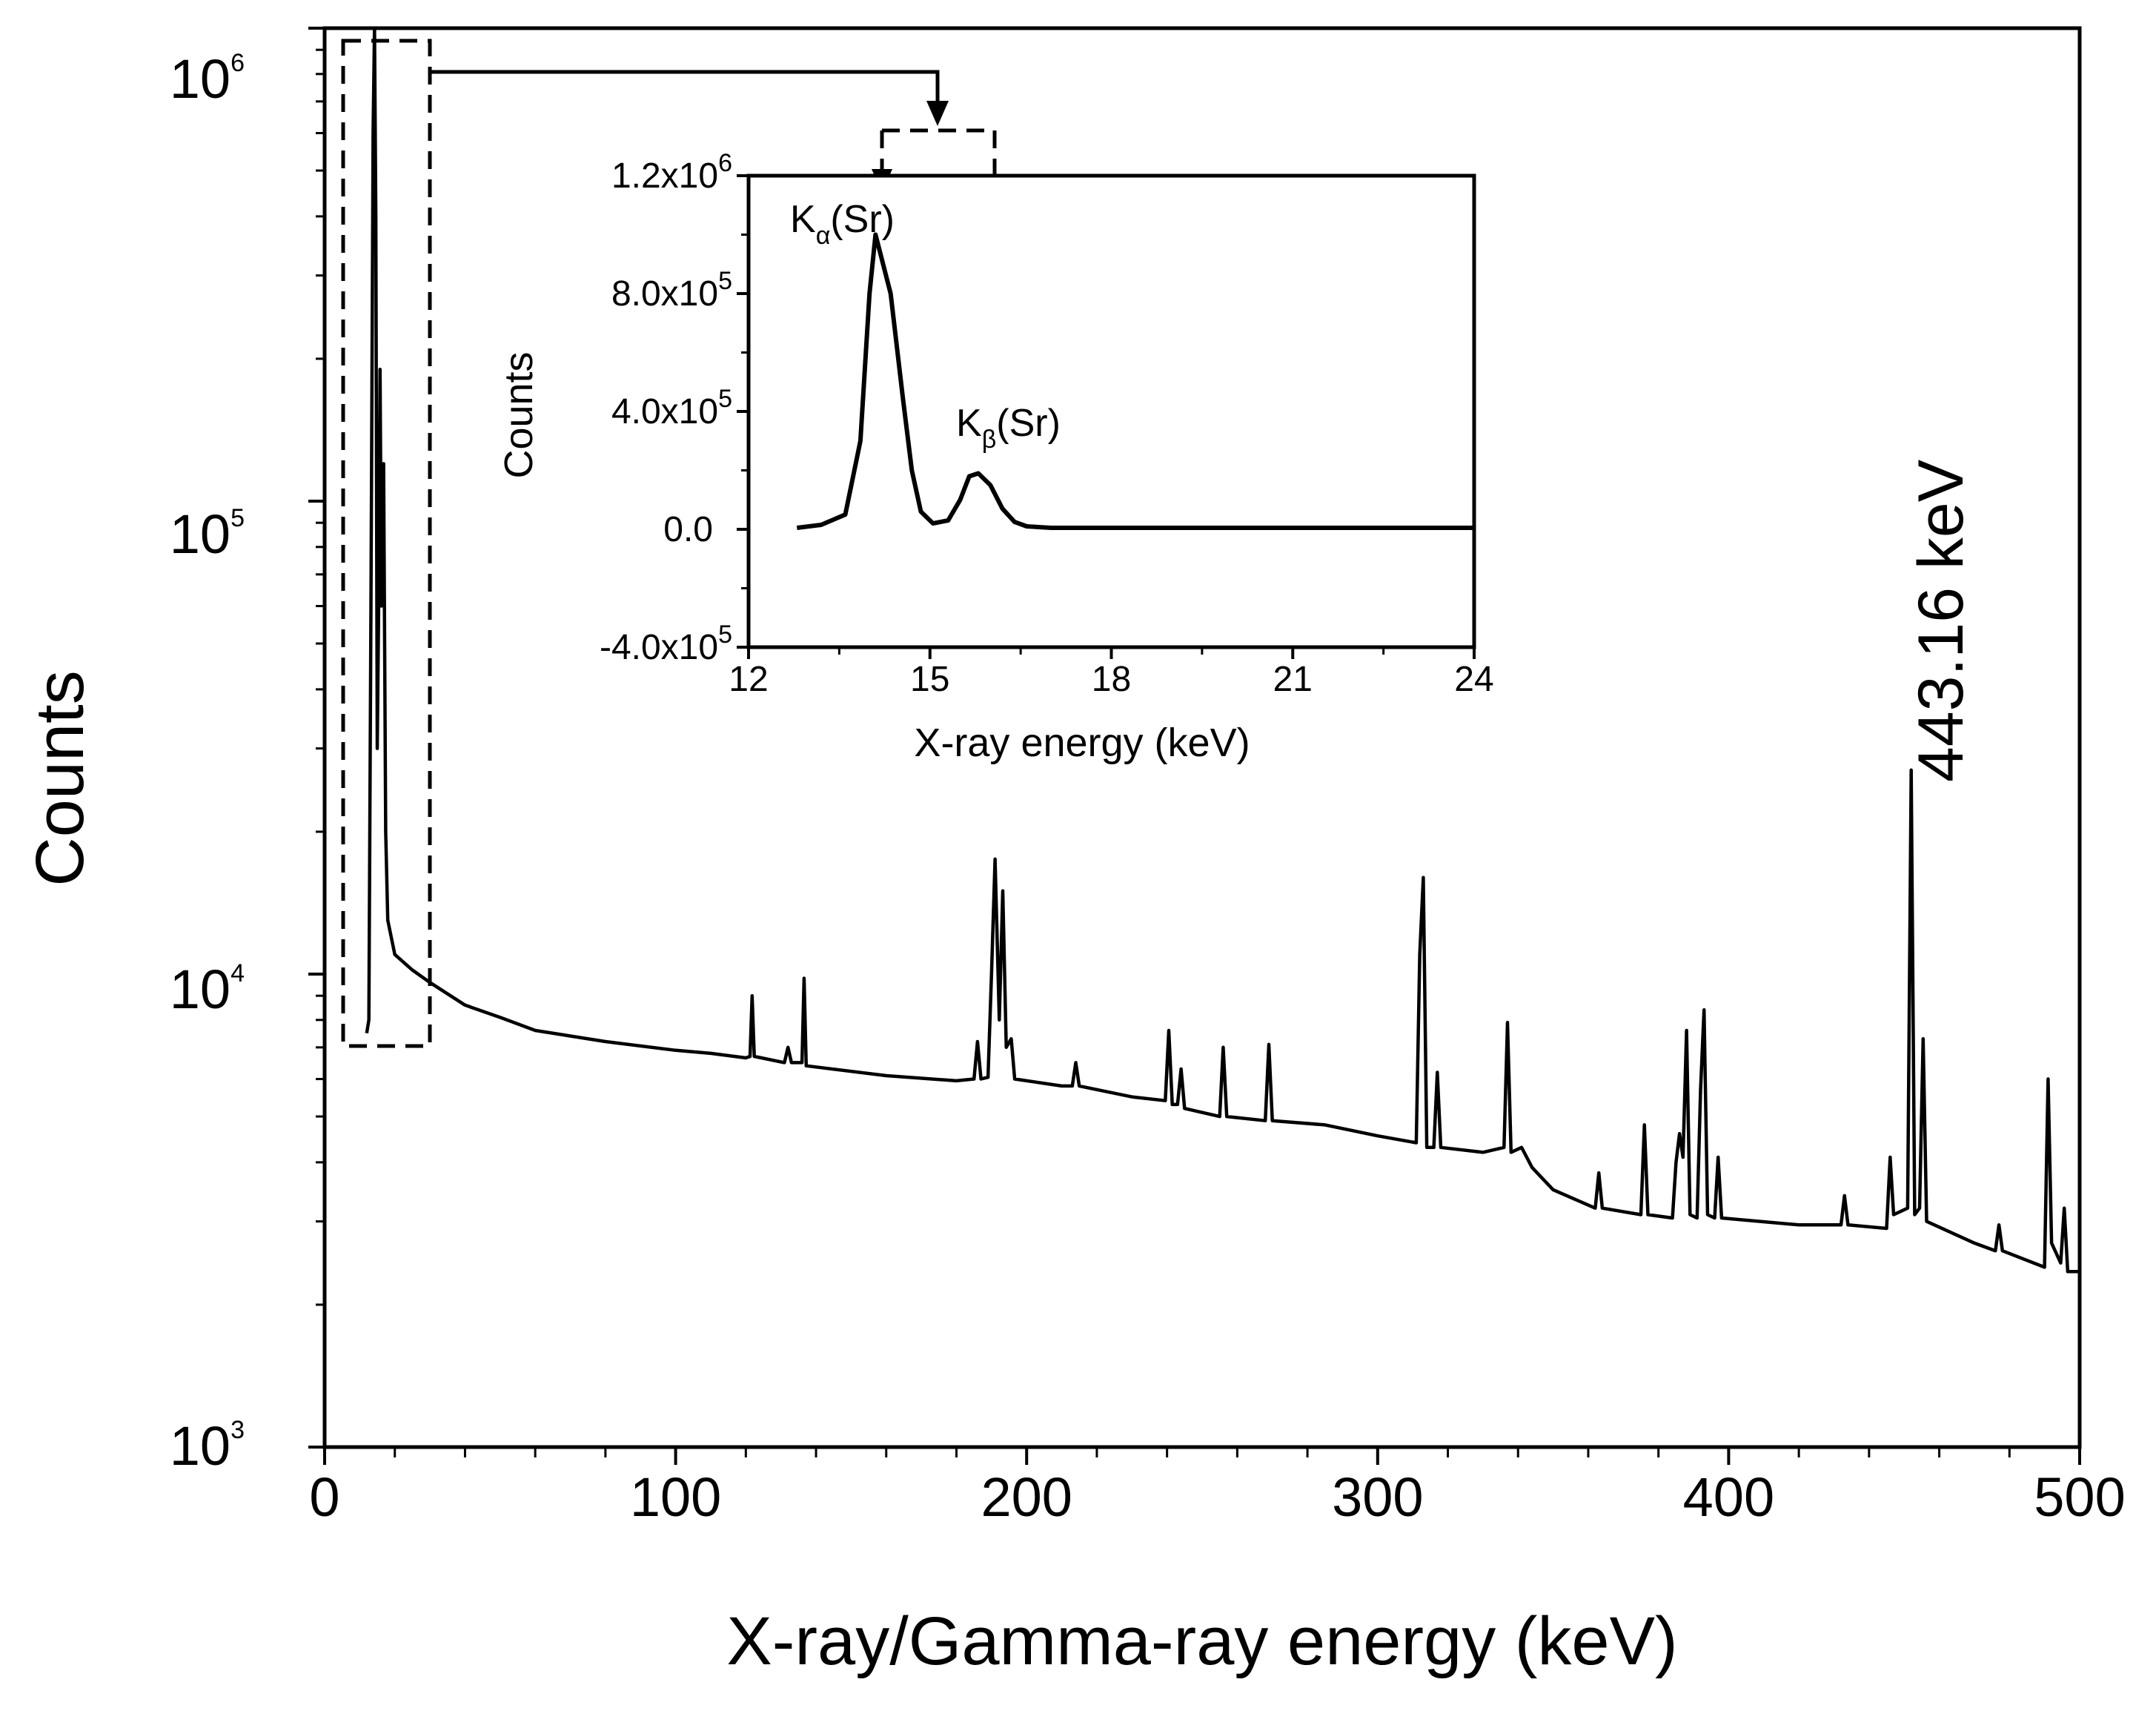 The height and width of the screenshot is (1731, 2156). What do you see at coordinates (675, 1497) in the screenshot?
I see `main-x-tick-label: 100` at bounding box center [675, 1497].